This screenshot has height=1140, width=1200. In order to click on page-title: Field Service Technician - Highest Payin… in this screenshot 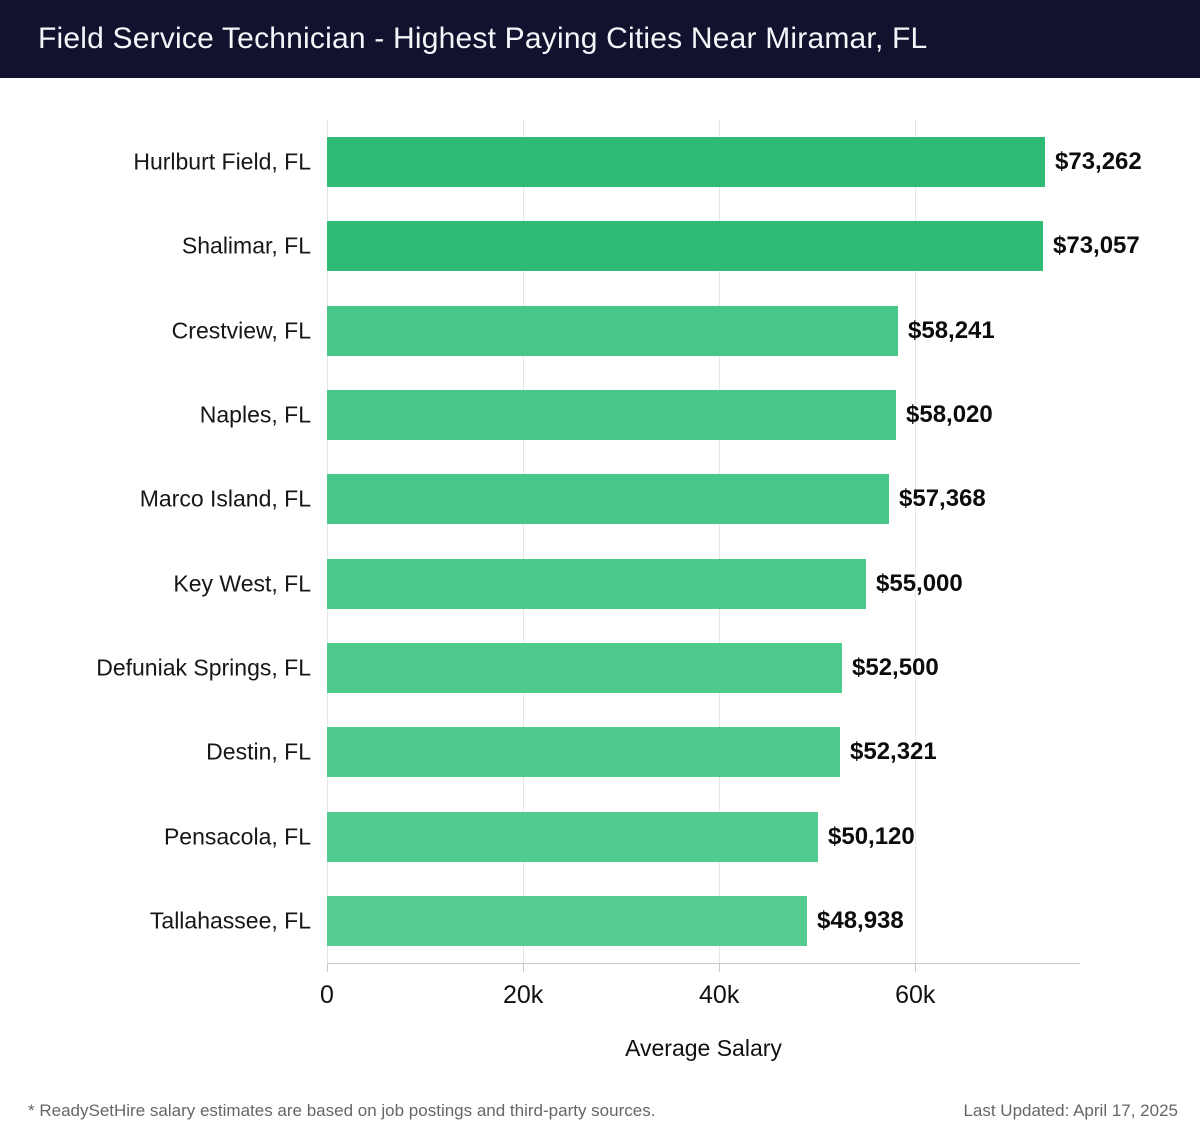, I will do `click(483, 38)`.